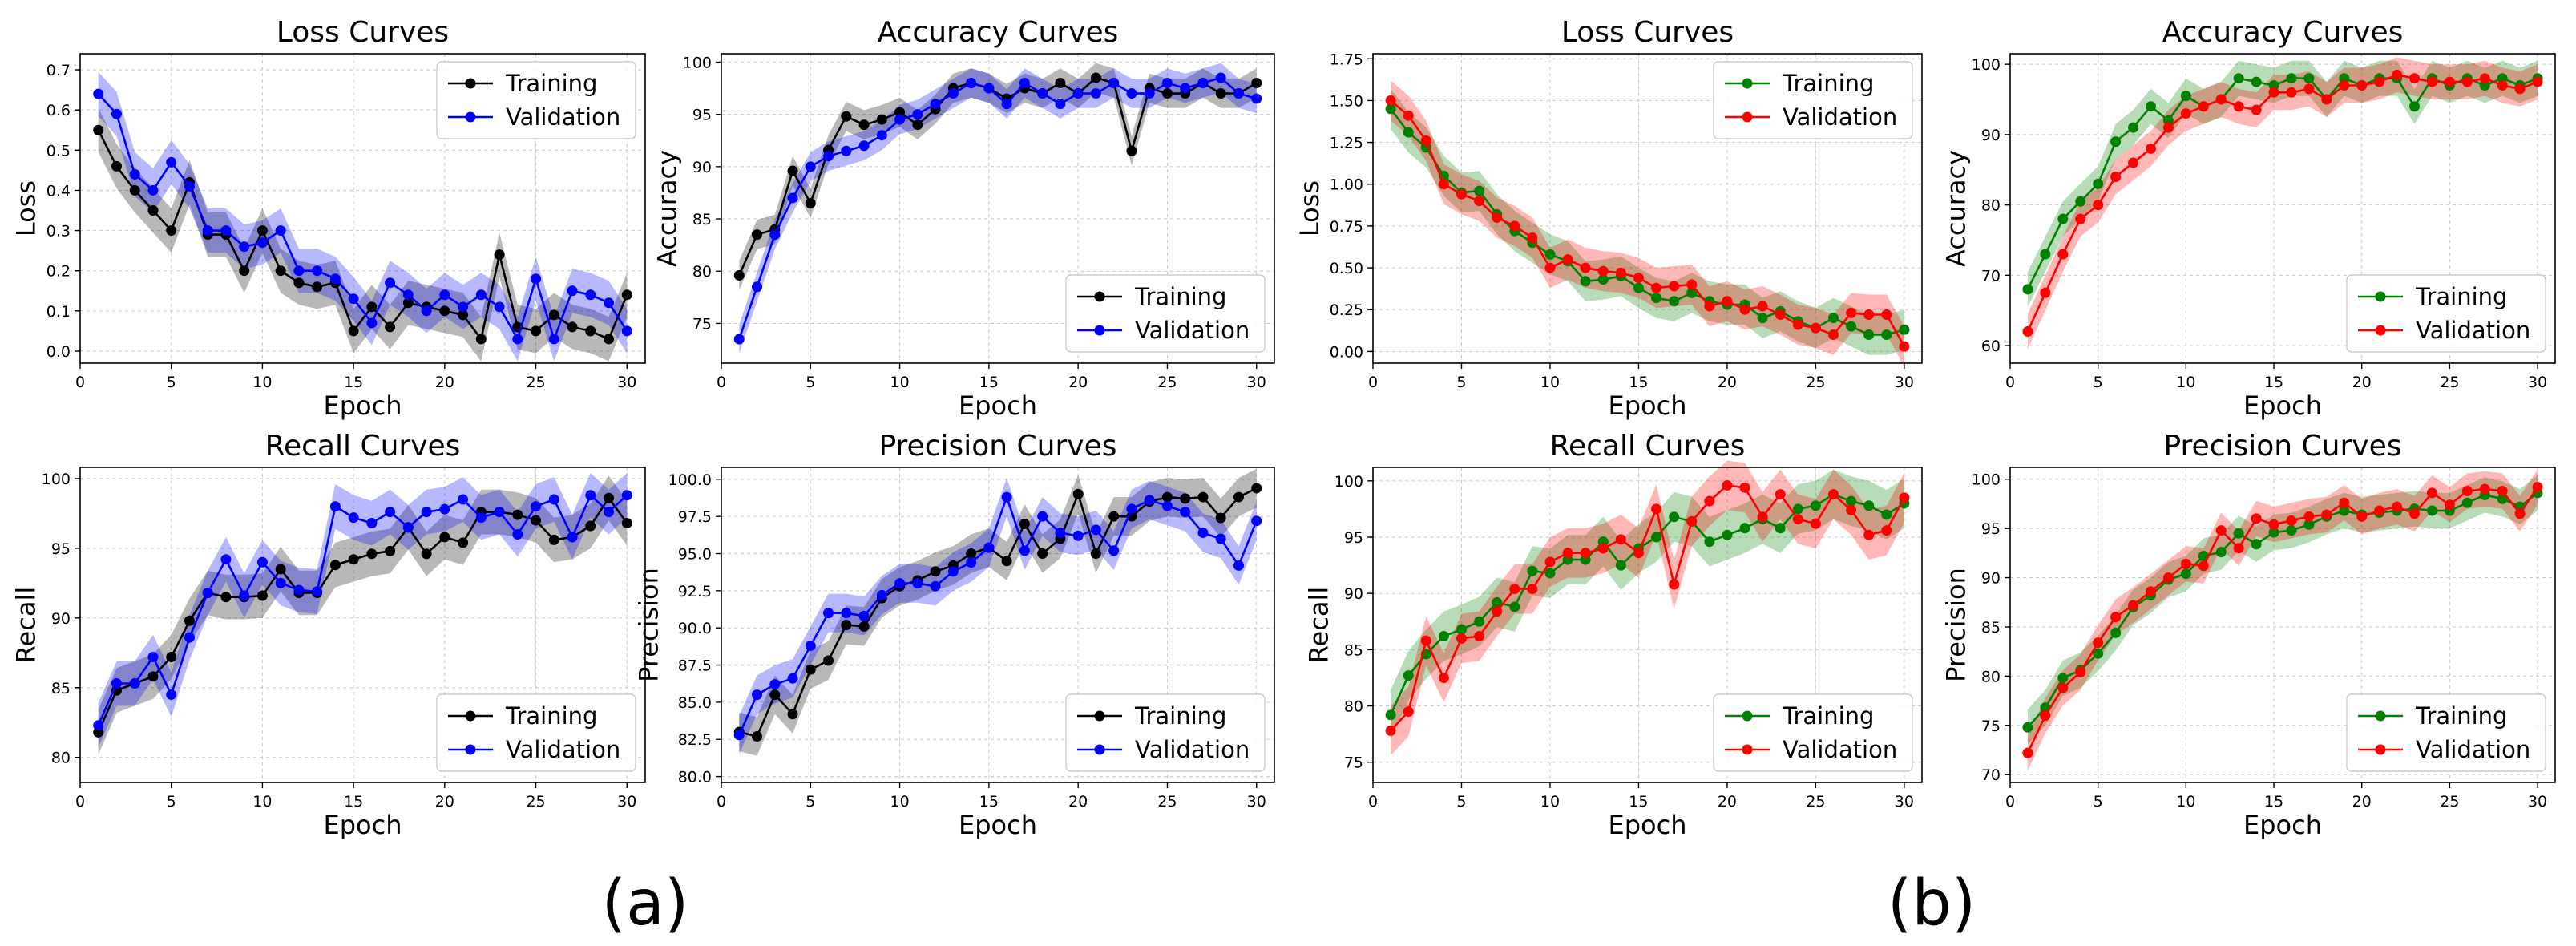 The image size is (2576, 946). Describe the element at coordinates (1852, 326) in the screenshot. I see `panel-3-training-point` at that location.